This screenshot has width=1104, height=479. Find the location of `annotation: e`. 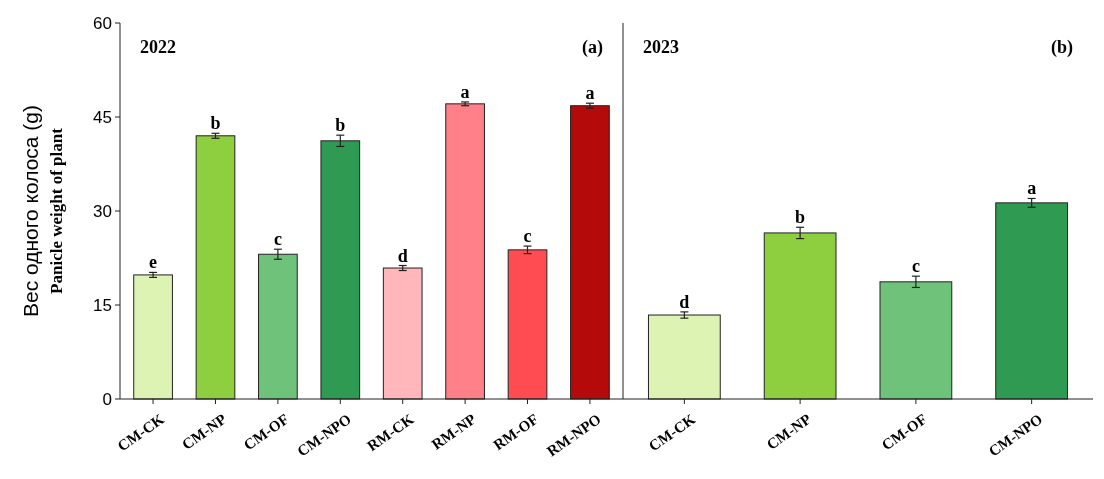

annotation: e is located at coordinates (153, 262).